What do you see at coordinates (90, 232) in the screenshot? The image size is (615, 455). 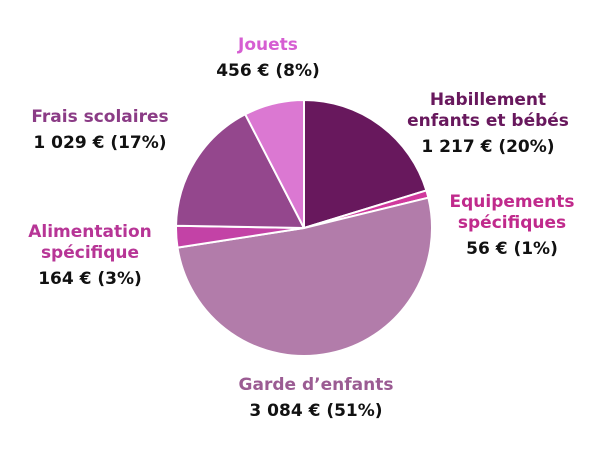 I see `slice-label-alimentation-specifique-line-1: Alimentation` at bounding box center [90, 232].